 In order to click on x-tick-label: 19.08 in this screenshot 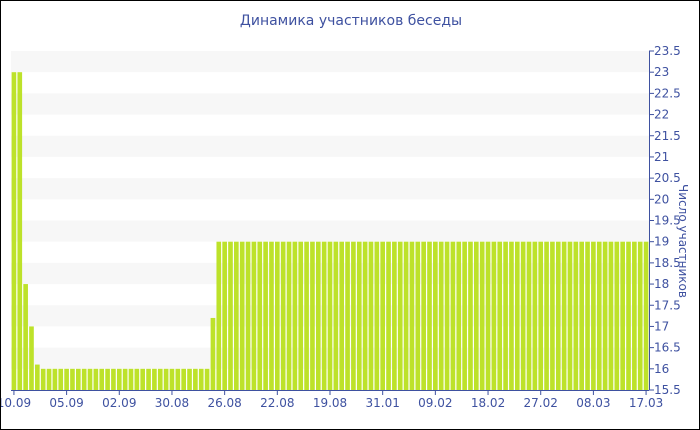, I will do `click(330, 403)`.